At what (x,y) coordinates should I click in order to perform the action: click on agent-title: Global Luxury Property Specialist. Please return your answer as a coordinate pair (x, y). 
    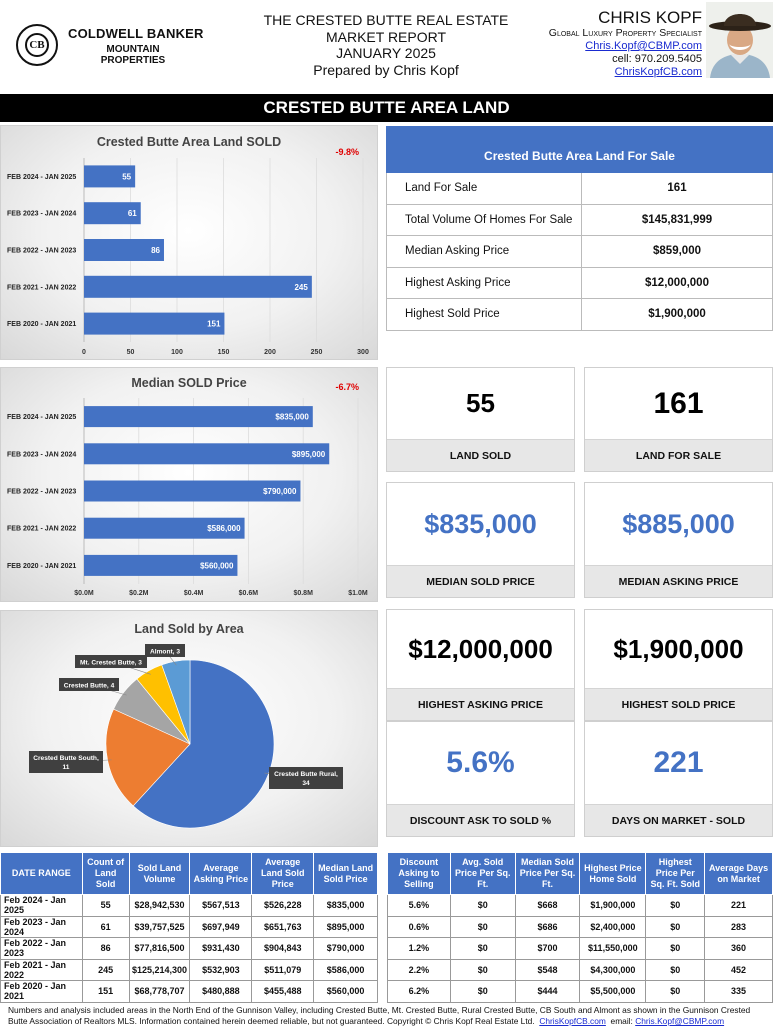
    Looking at the image, I should click on (625, 33).